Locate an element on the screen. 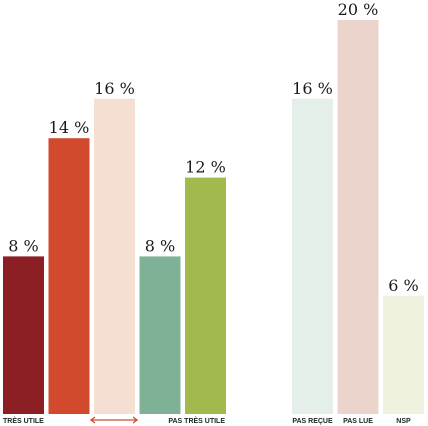 This screenshot has width=428, height=426. arrow-head-left is located at coordinates (92, 420).